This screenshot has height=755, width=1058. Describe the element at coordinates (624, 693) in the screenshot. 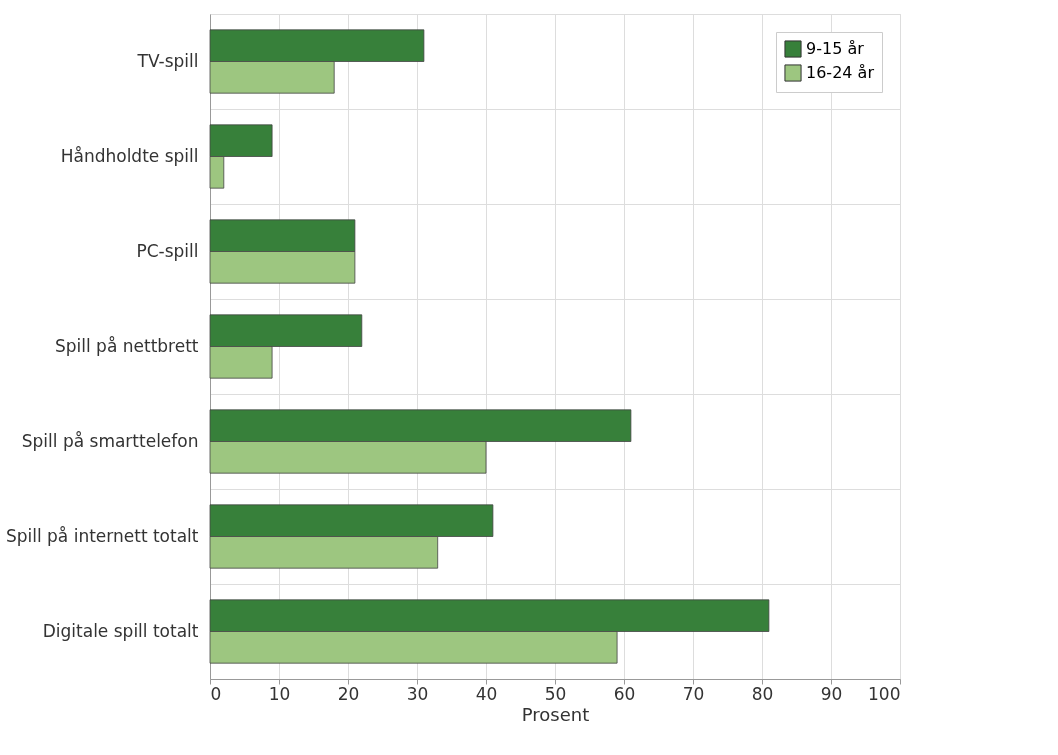

I see `x-tick-label: 60` at that location.